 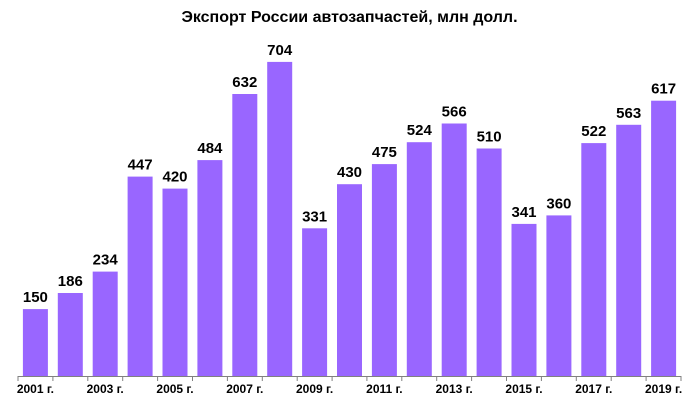 I want to click on value-label: 430, so click(x=349, y=172).